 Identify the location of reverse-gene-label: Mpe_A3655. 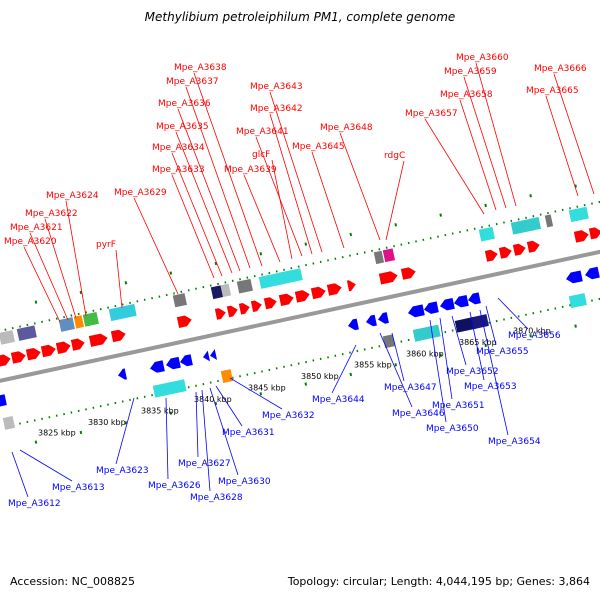
(502, 352).